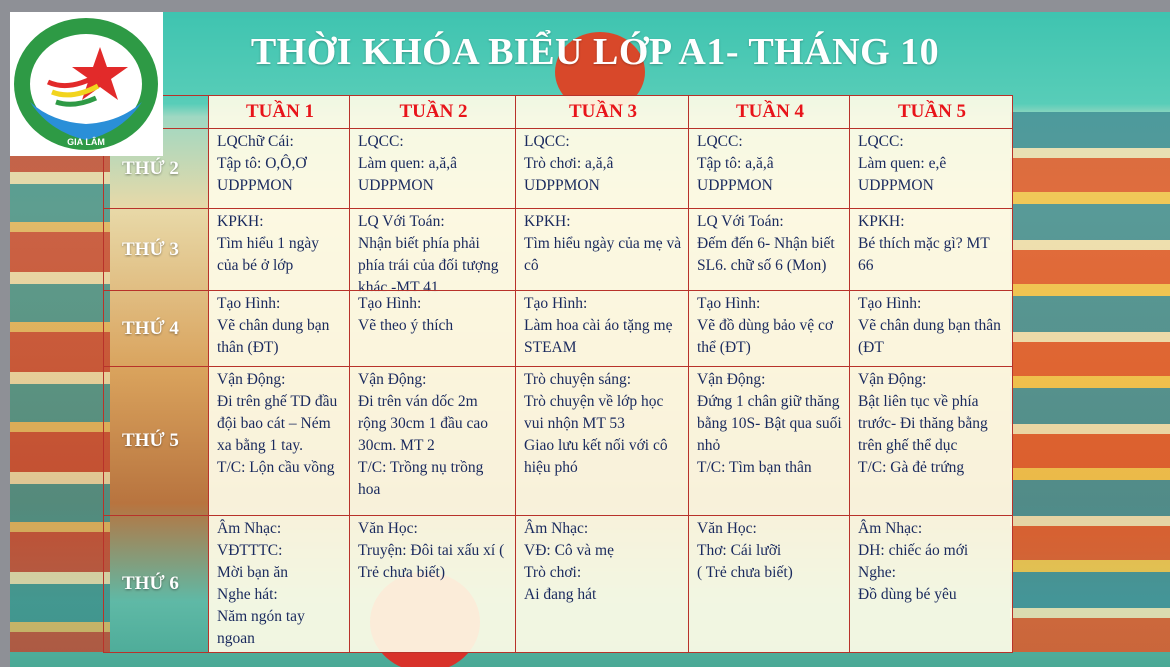 This screenshot has width=1170, height=667. What do you see at coordinates (931, 168) in the screenshot?
I see `schedule-cell: LQCC: Làm quen: e,ê UDPPMON` at bounding box center [931, 168].